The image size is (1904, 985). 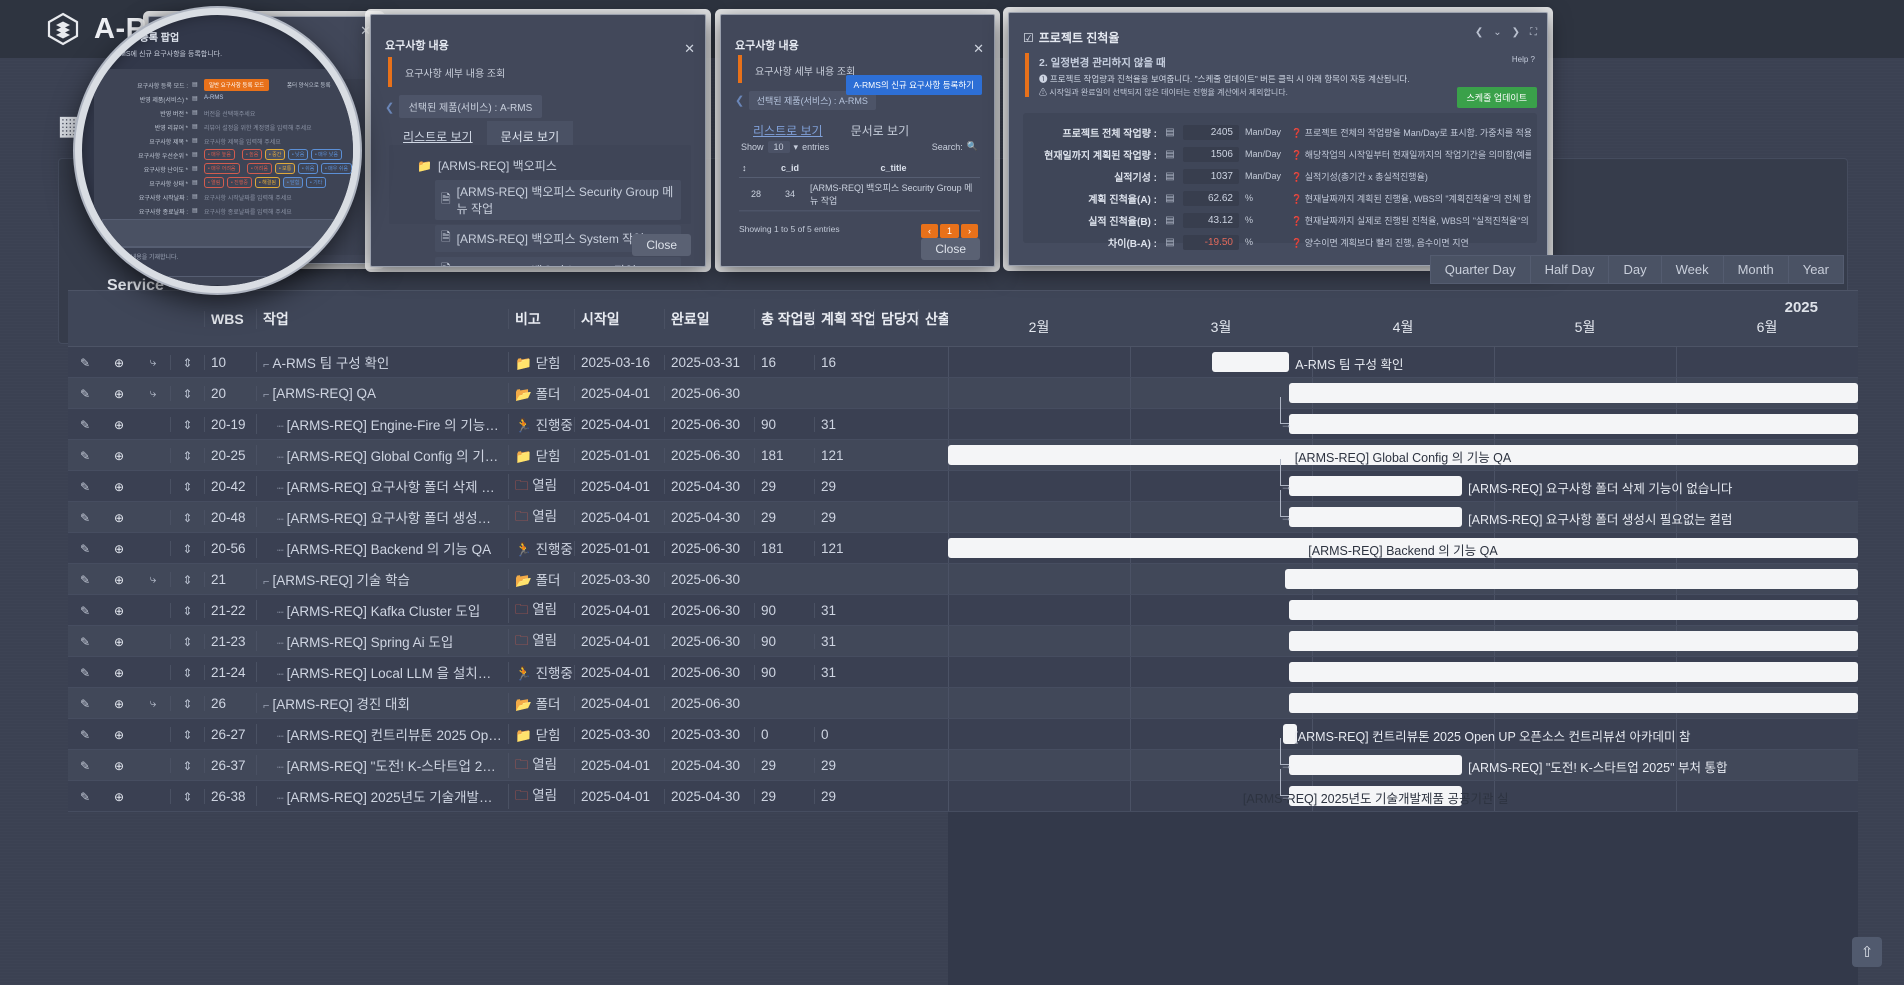 What do you see at coordinates (308, 168) in the screenshot?
I see `lens-pill-3: • 쉬움` at bounding box center [308, 168].